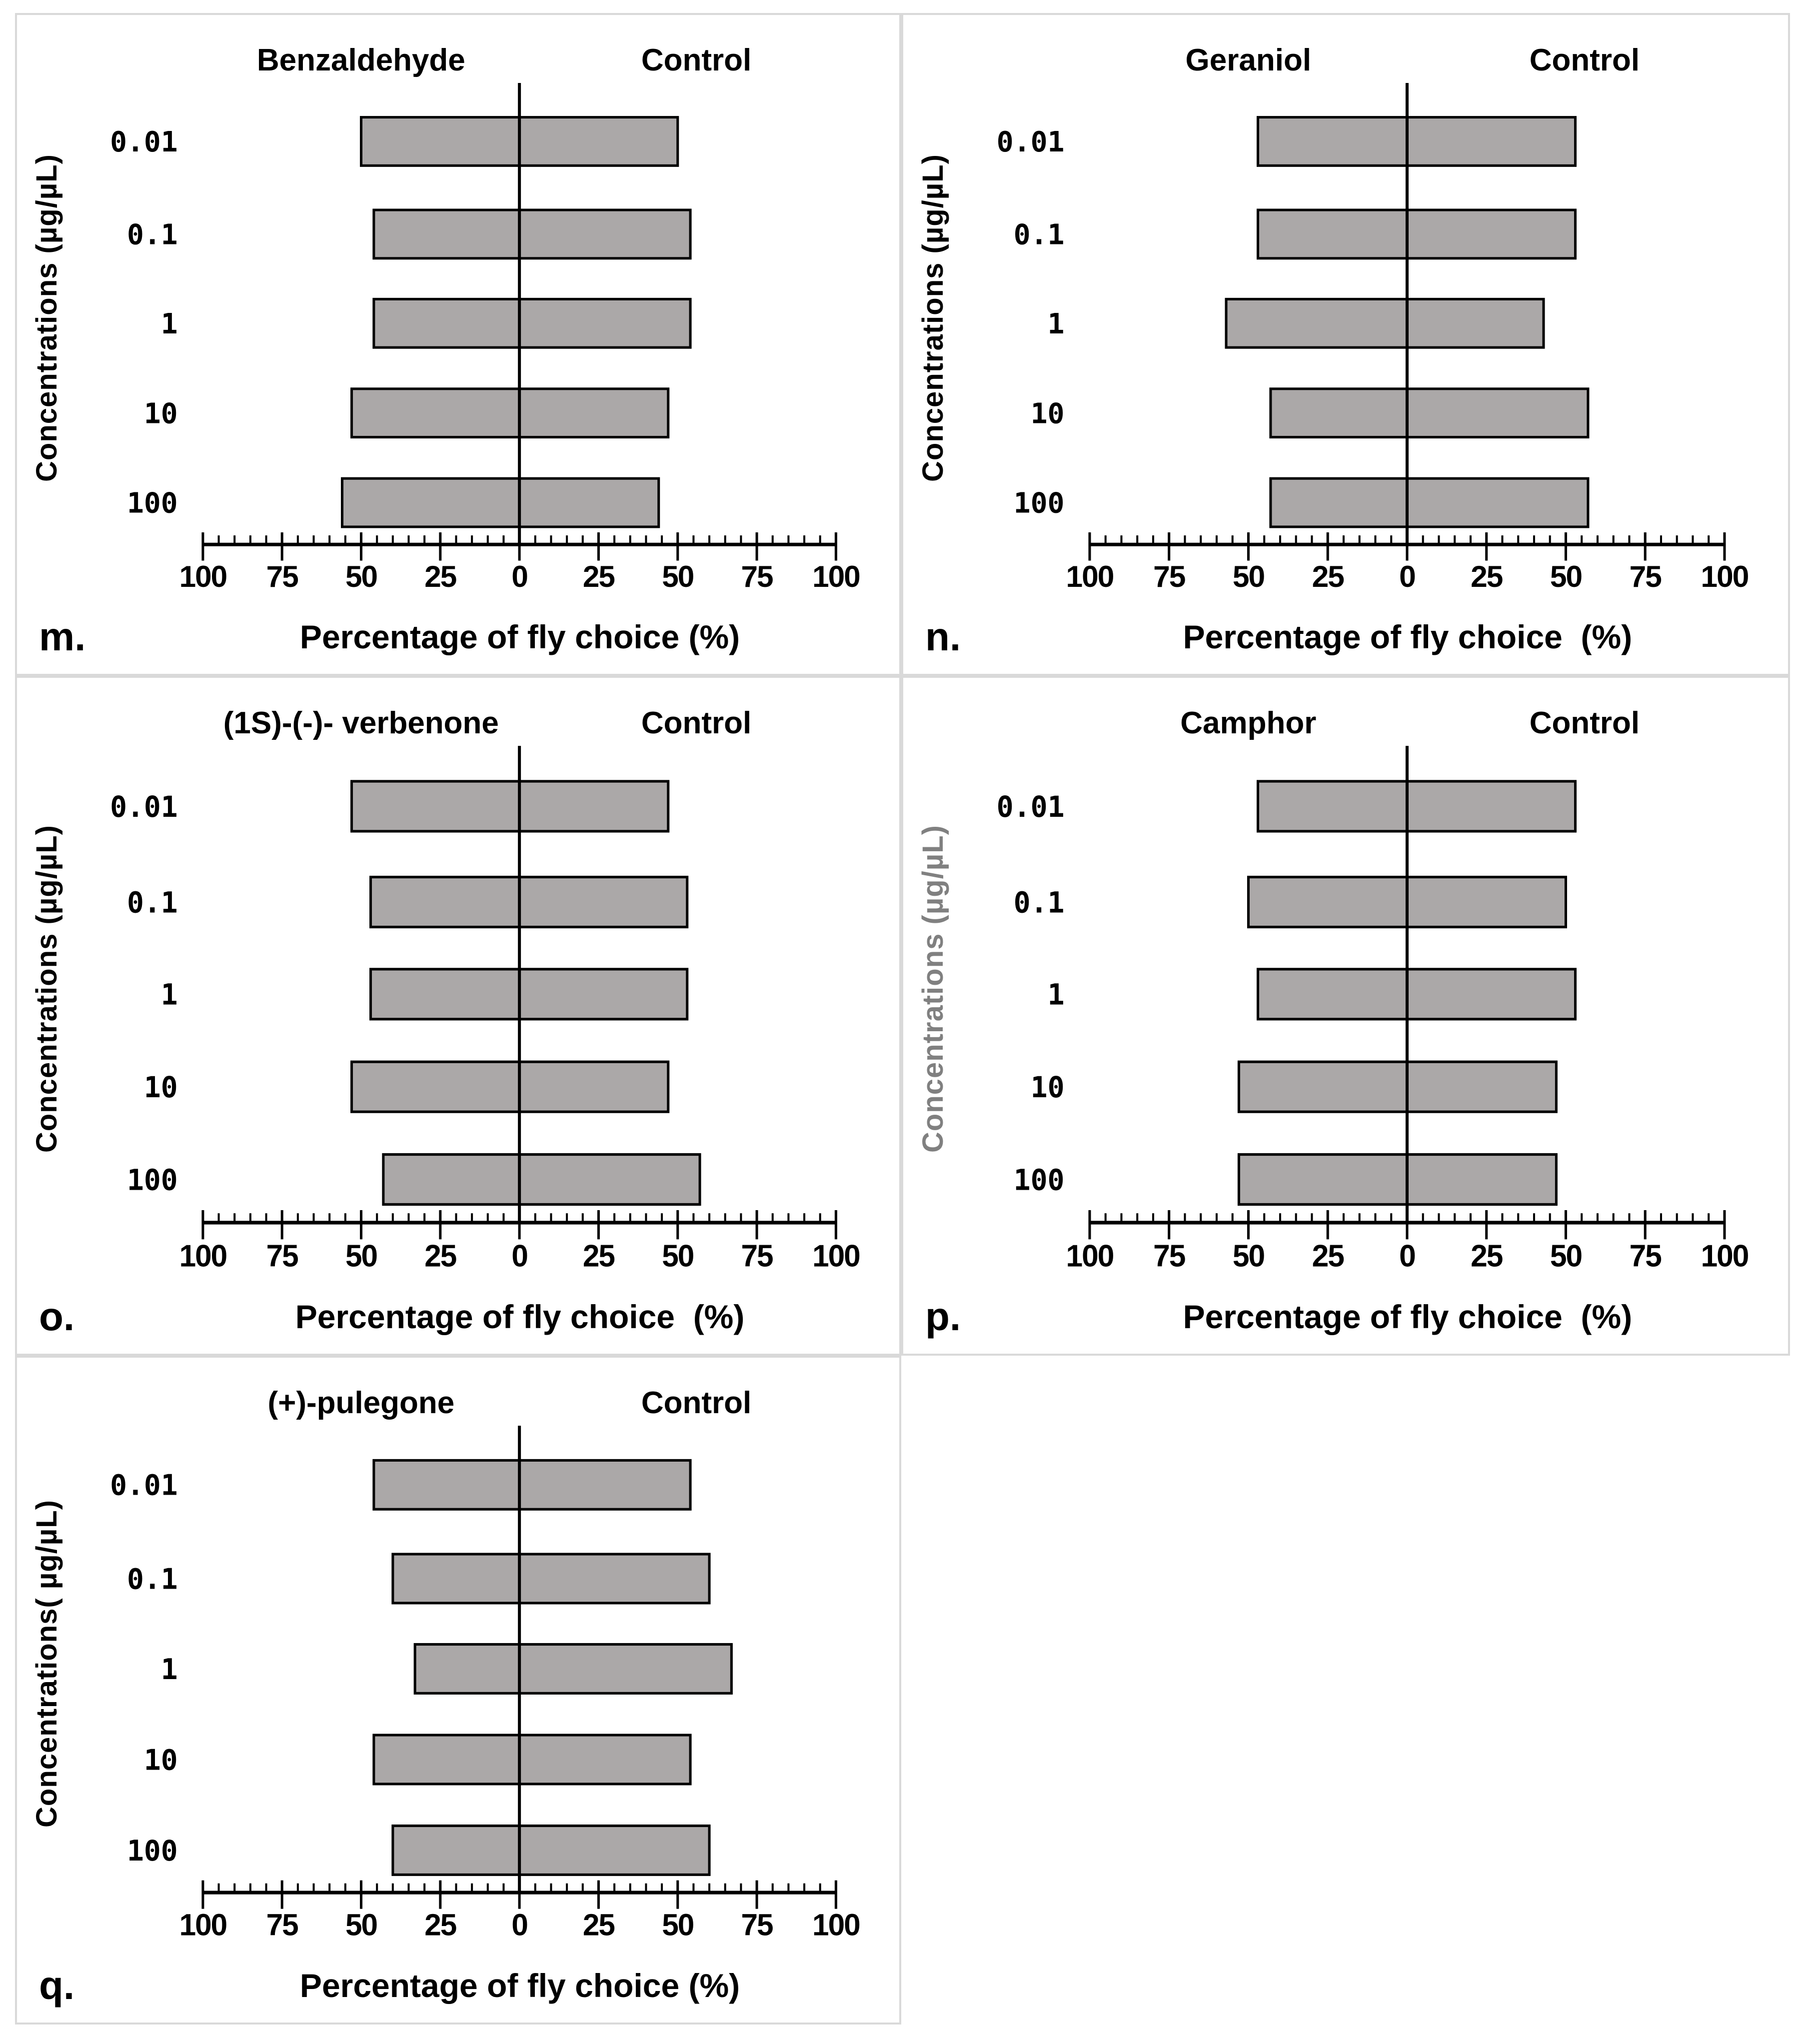 Image resolution: width=1805 pixels, height=2044 pixels. I want to click on treatment-title: Benzaldehyde, so click(360, 60).